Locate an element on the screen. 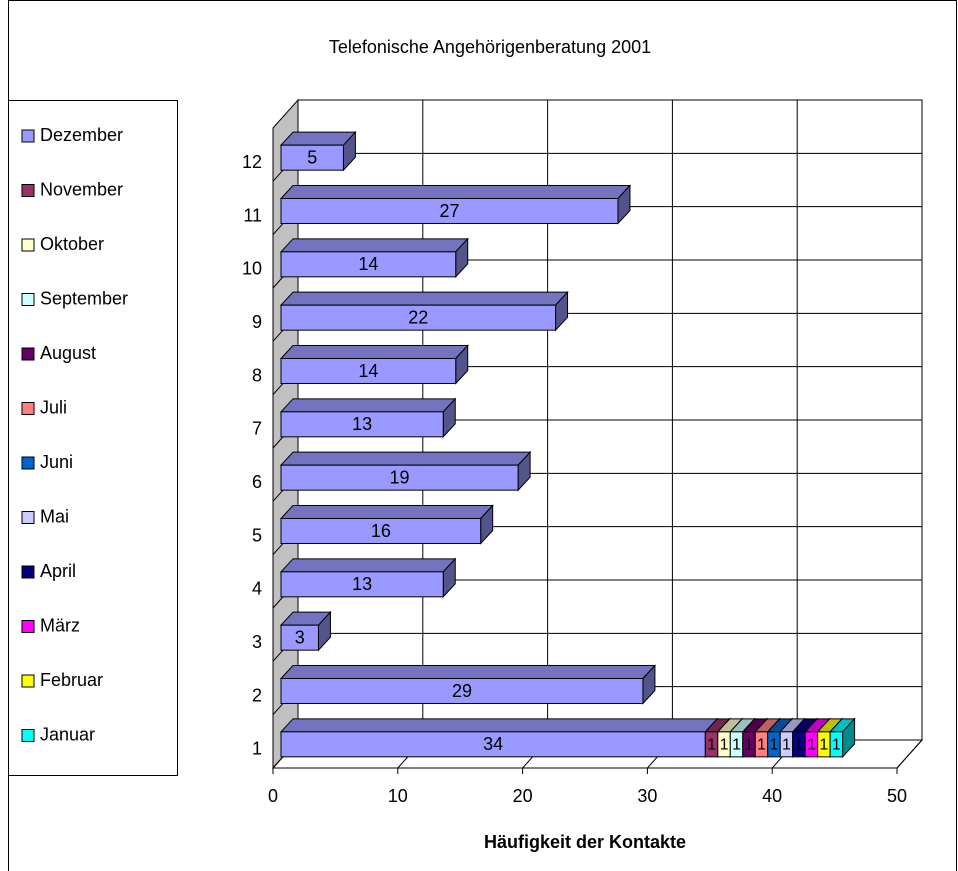 Image resolution: width=958 pixels, height=871 pixels. legend-label: November is located at coordinates (81, 189).